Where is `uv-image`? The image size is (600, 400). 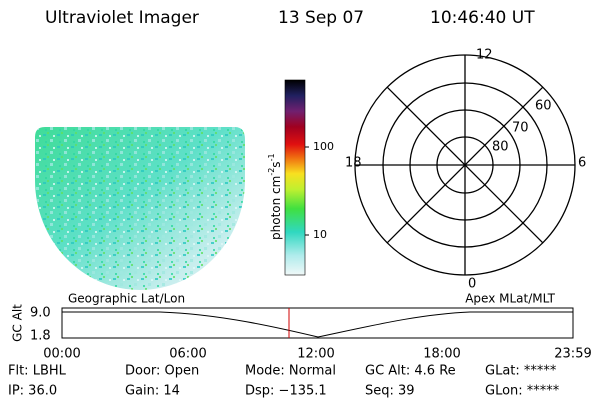 uv-image is located at coordinates (140, 208).